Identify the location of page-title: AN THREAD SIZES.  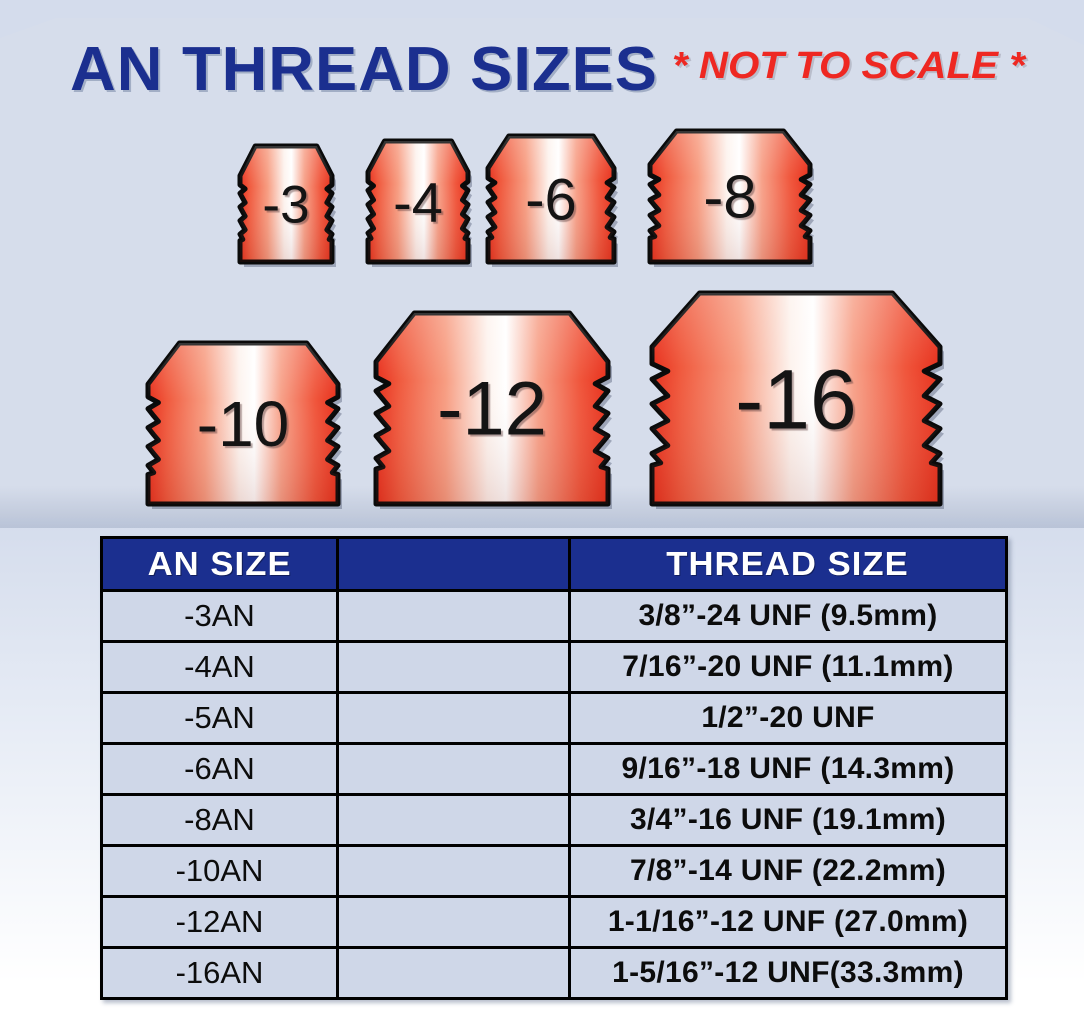
(364, 69).